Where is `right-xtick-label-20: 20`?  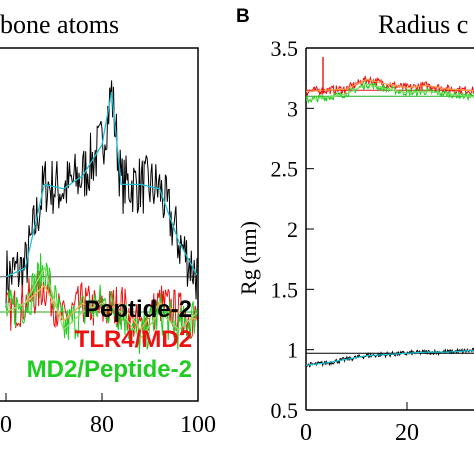
right-xtick-label-20: 20 is located at coordinates (407, 433).